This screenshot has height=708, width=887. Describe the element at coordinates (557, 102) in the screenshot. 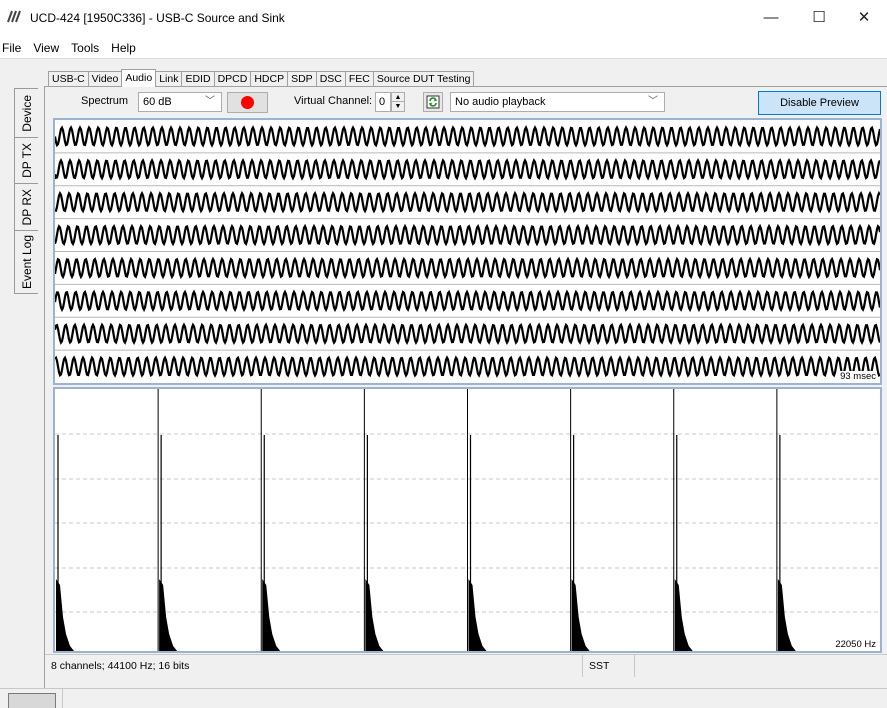

I see `audio-playback-select: No audio playback ﹀` at that location.